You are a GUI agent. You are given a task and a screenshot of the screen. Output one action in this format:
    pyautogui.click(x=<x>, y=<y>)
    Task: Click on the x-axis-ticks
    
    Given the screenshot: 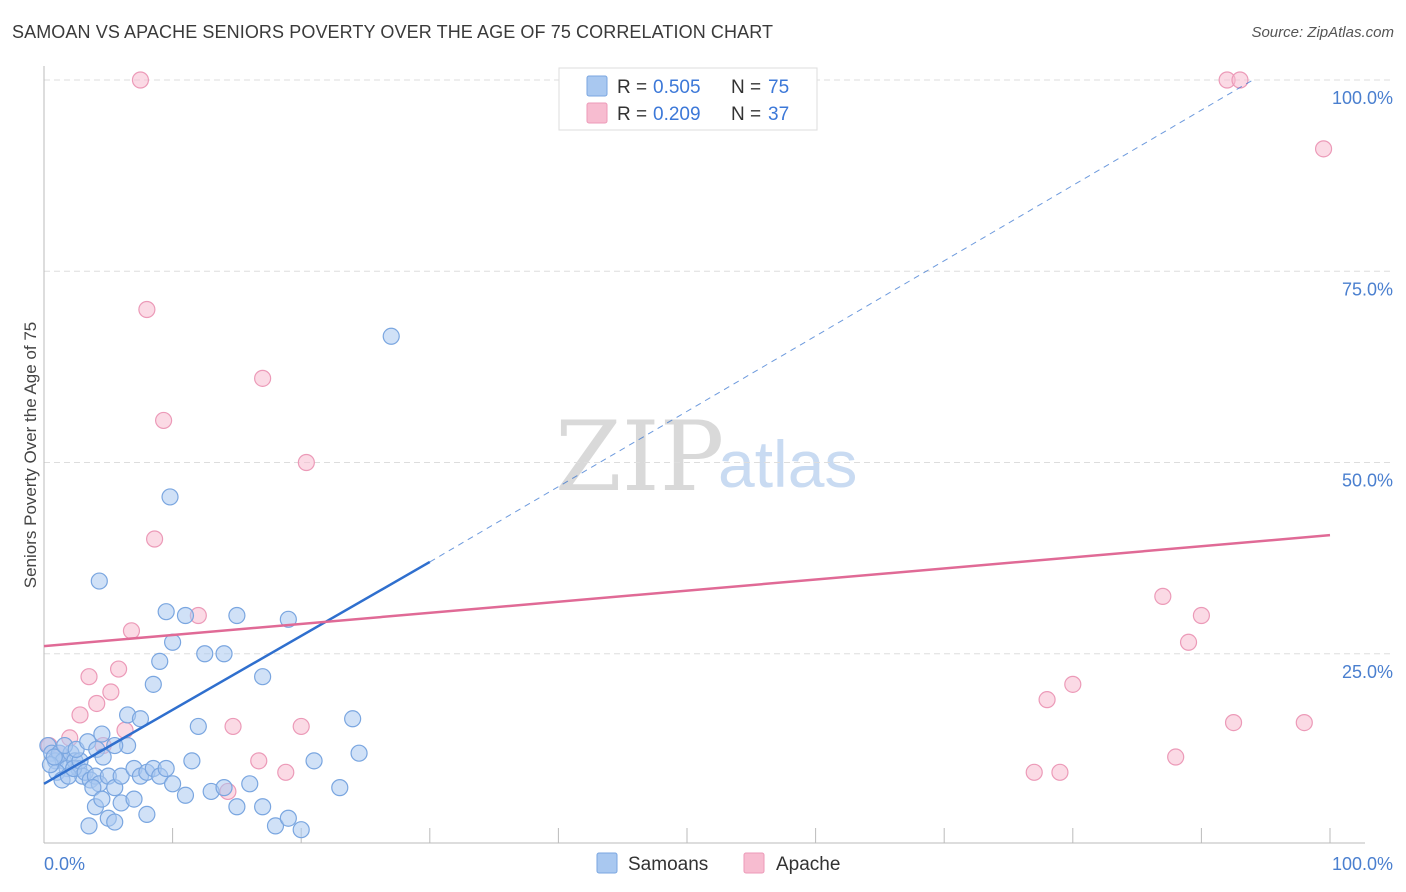 What is the action you would take?
    pyautogui.click(x=687, y=835)
    